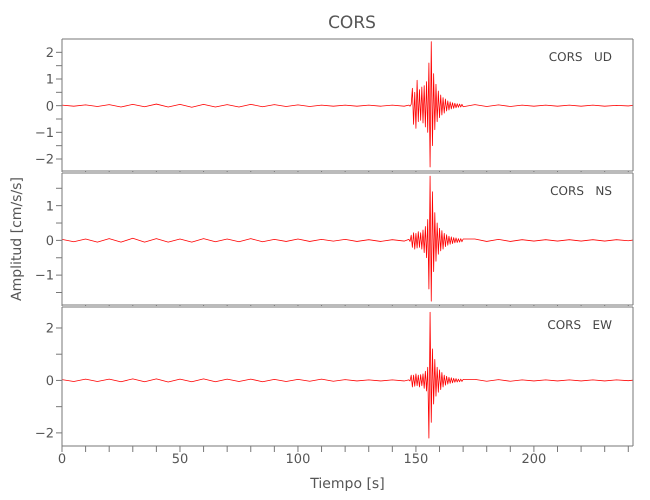  Describe the element at coordinates (581, 191) in the screenshot. I see `annotation: CORS NS` at that location.